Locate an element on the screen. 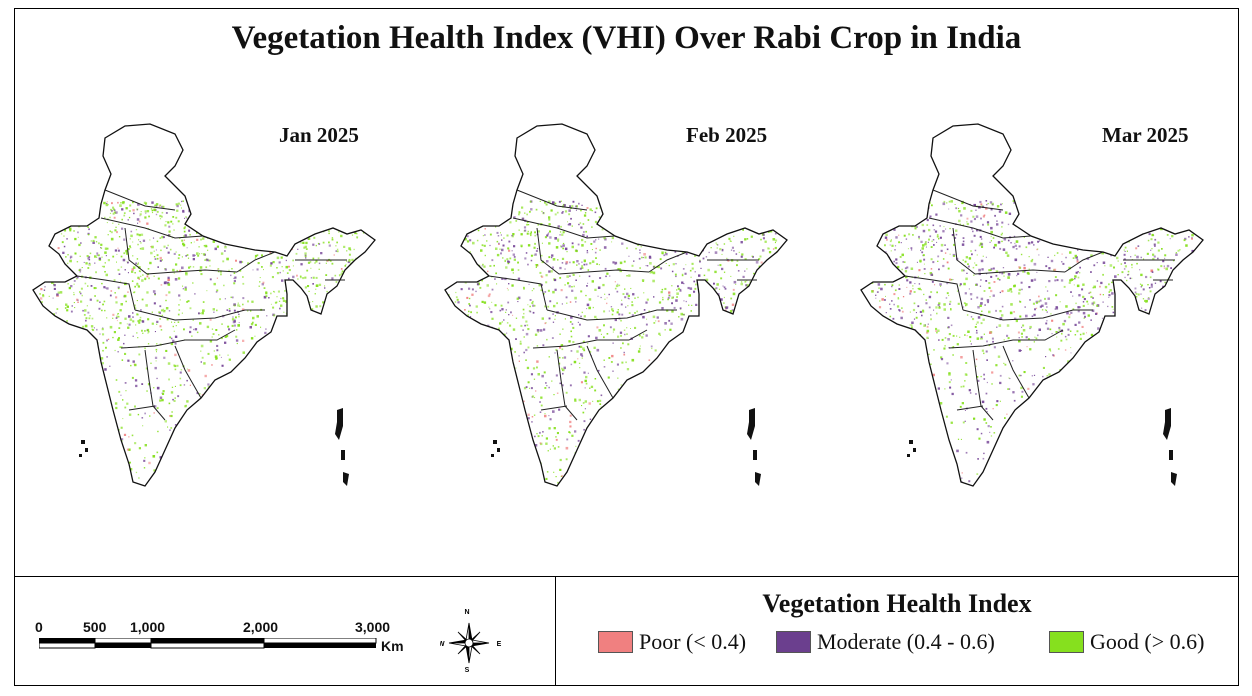 The width and height of the screenshot is (1252, 696). island is located at coordinates (751, 424).